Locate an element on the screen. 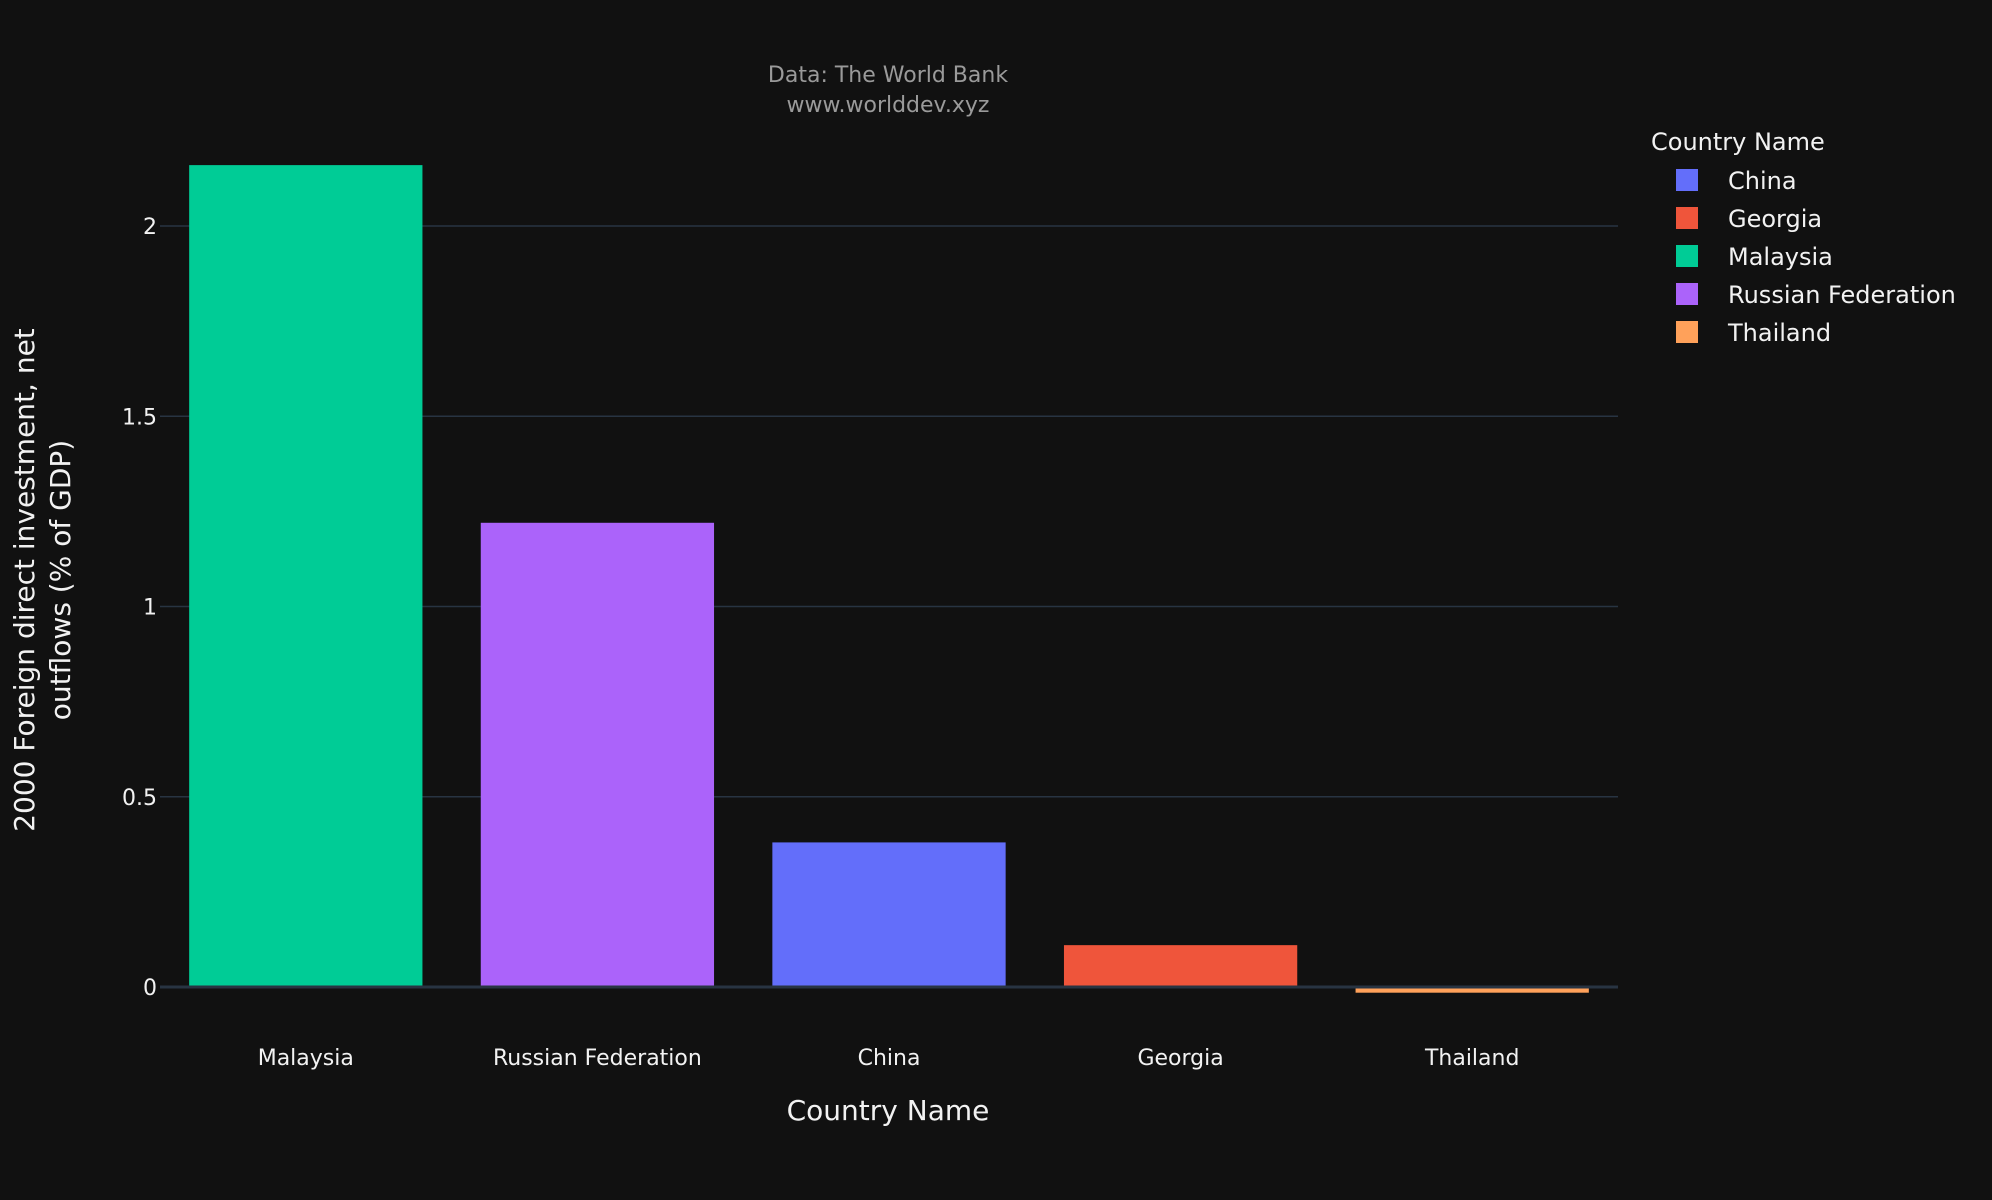 Image resolution: width=1992 pixels, height=1200 pixels. legend-item: China is located at coordinates (1736, 181).